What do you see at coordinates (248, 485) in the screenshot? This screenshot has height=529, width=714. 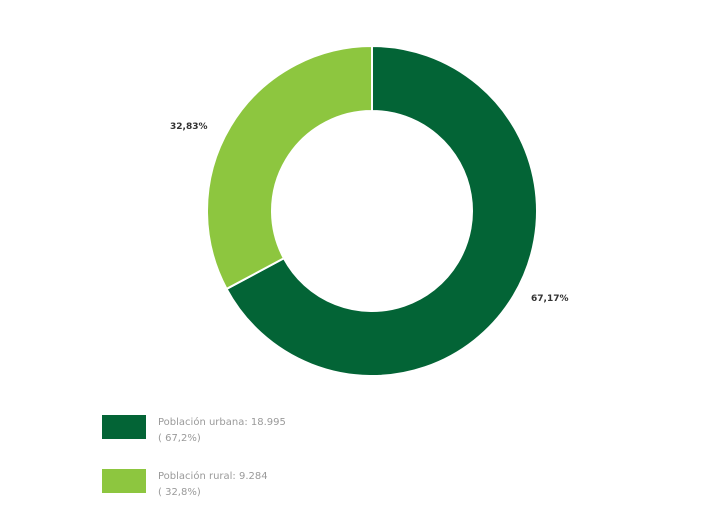 I see `legend-text-rural: Población rural: 9.284 ( 32,8%)` at bounding box center [248, 485].